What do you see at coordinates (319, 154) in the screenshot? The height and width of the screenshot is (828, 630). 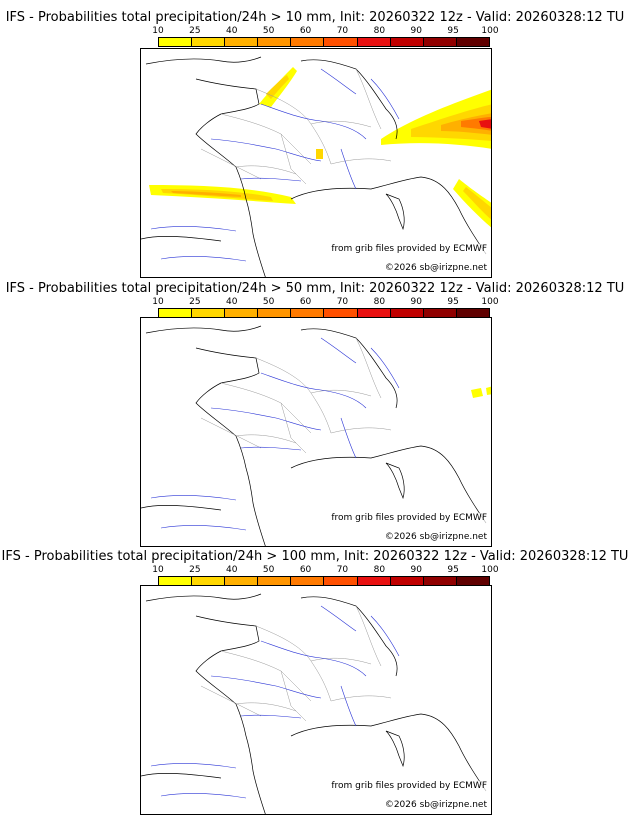 I see `precip-area-central` at bounding box center [319, 154].